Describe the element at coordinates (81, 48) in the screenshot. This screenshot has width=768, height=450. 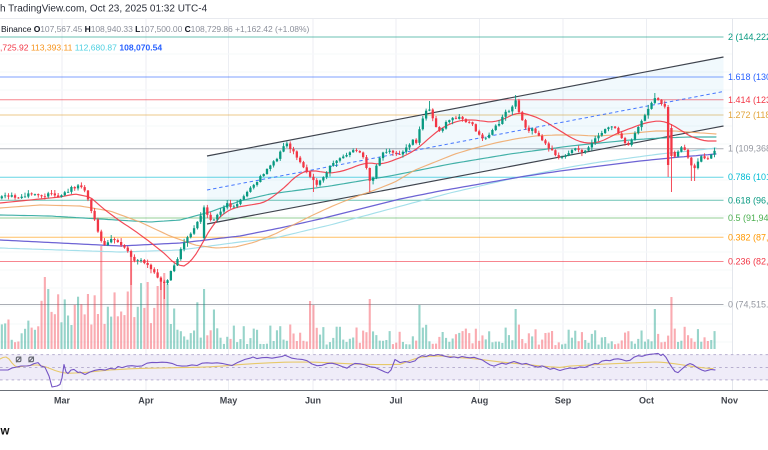
I see `svg-text:,725.92 113,393.11 112,680.8: ,725.92 113,393.11 112,680.87 108,070.54` at that location.